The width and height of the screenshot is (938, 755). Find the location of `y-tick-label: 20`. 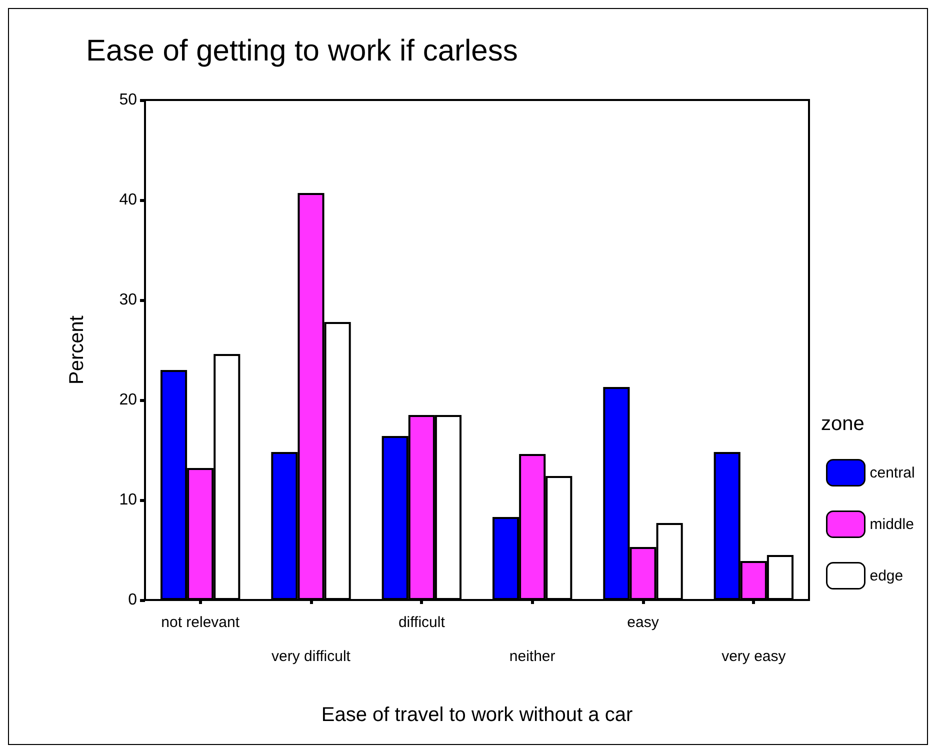

y-tick-label: 20 is located at coordinates (128, 400).